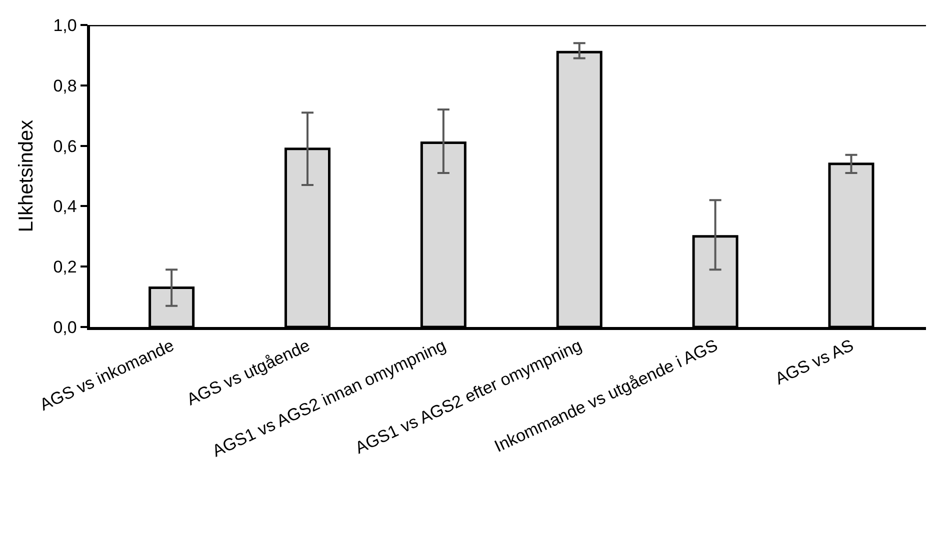  What do you see at coordinates (65, 206) in the screenshot?
I see `y-tick-label: 0,4` at bounding box center [65, 206].